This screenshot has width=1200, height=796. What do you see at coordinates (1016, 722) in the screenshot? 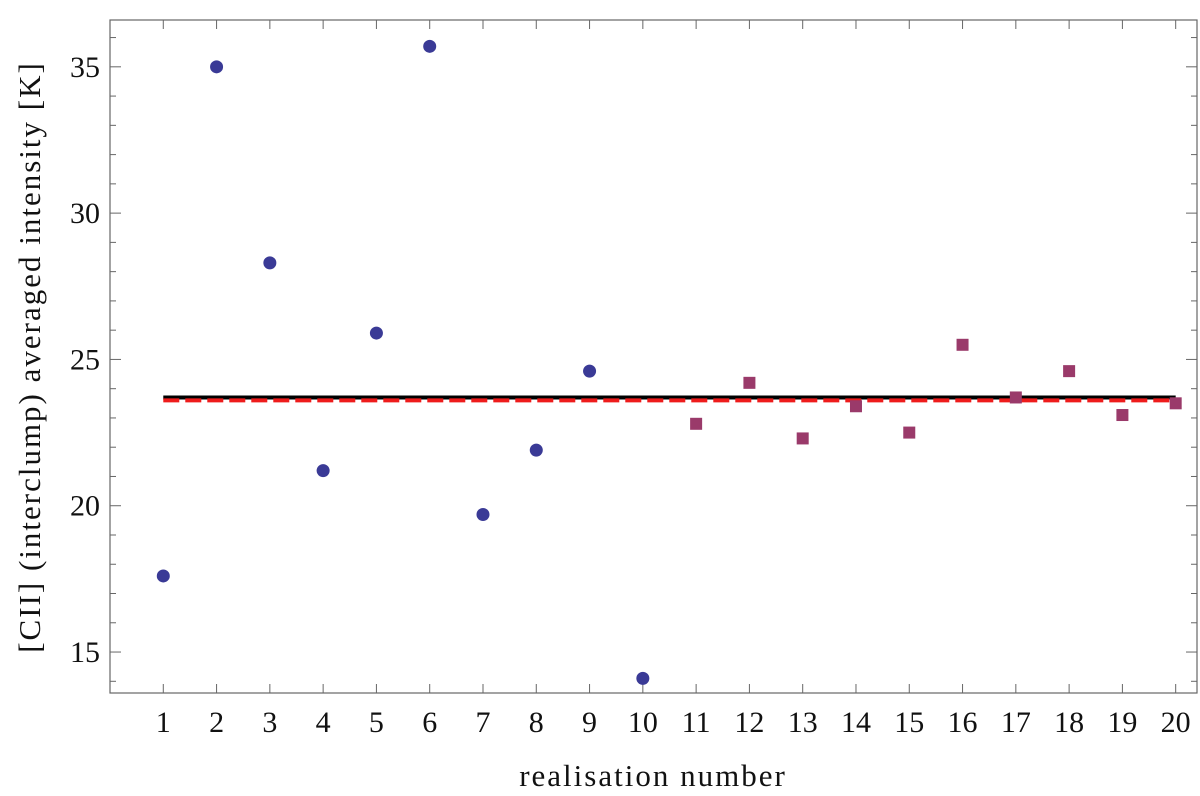
I see `x-tick-label: 17` at bounding box center [1016, 722].